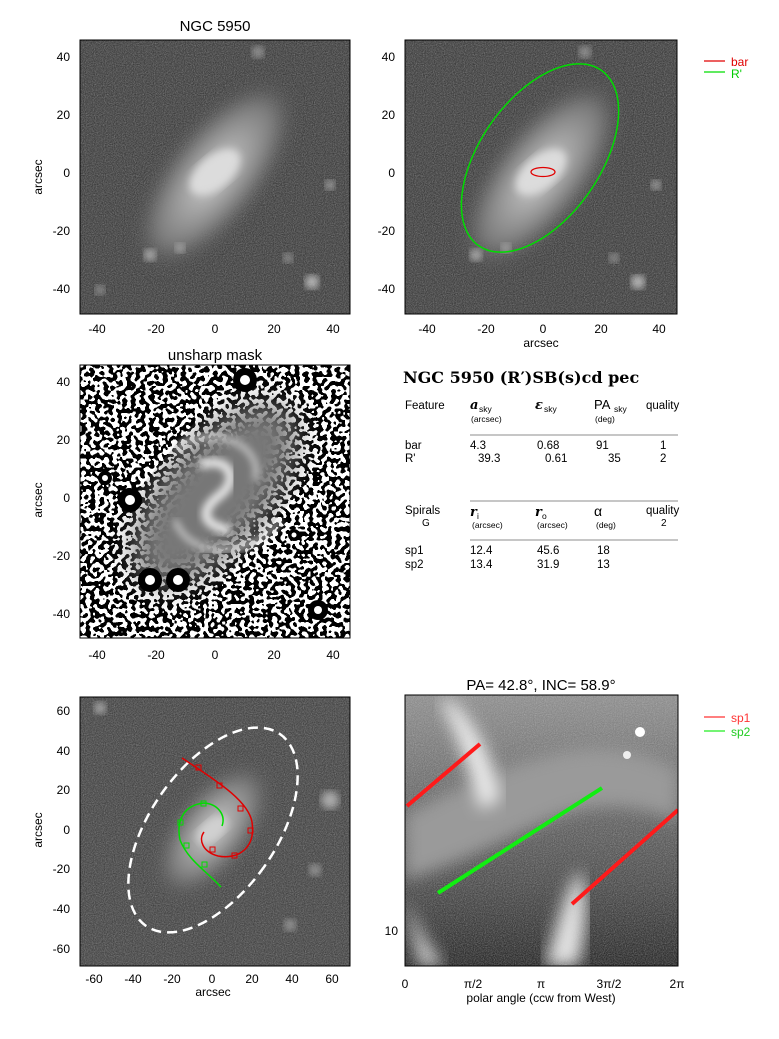 The image size is (779, 1039). I want to click on panel-unsharp-title: unsharp mask, so click(215, 355).